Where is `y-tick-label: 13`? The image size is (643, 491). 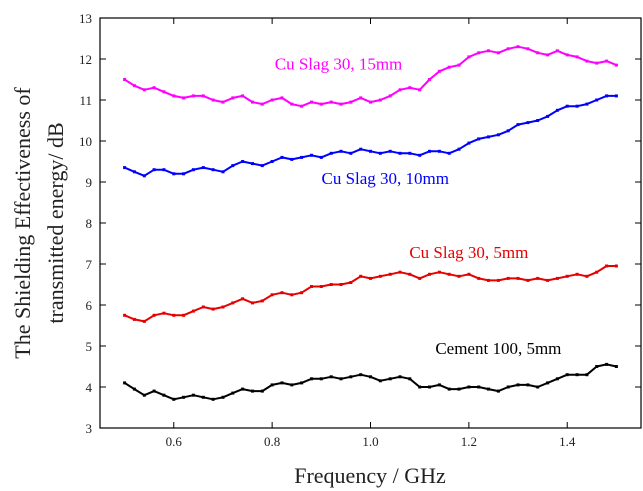 y-tick-label: 13 is located at coordinates (85, 18).